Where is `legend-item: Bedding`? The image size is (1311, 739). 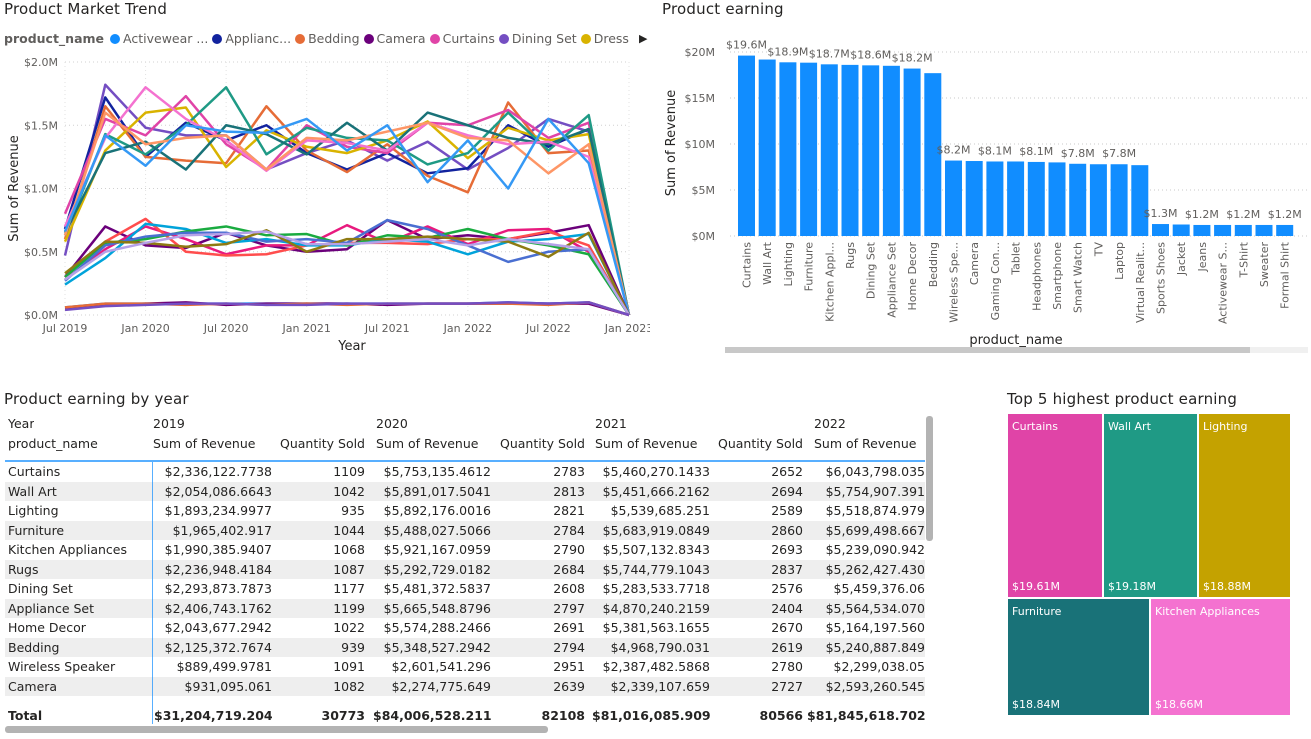 legend-item: Bedding is located at coordinates (327, 38).